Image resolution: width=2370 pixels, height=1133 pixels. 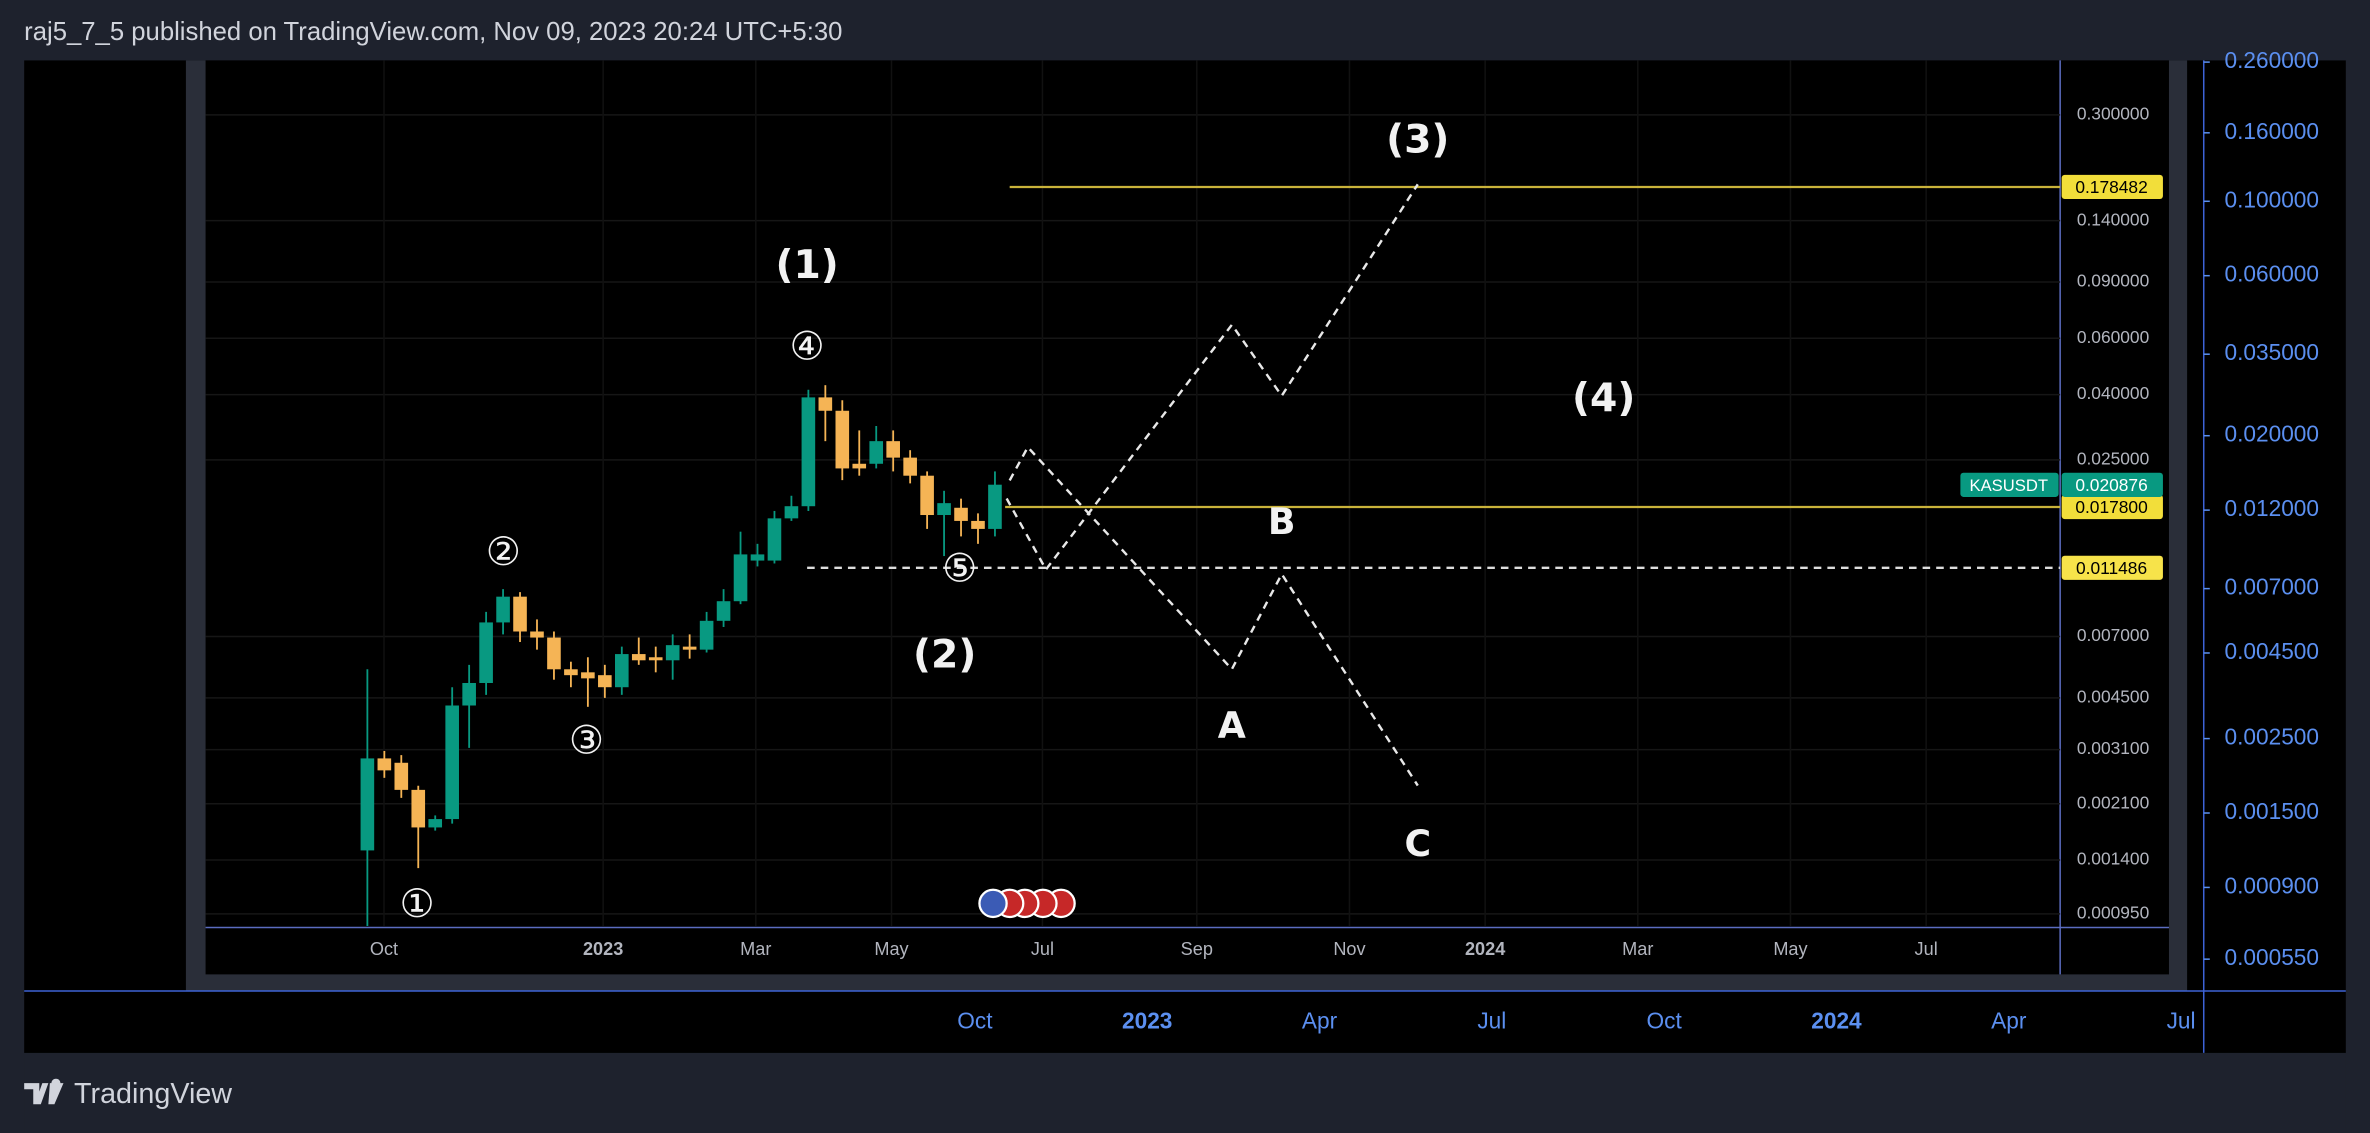 What do you see at coordinates (2271, 508) in the screenshot?
I see `y-tick-label: 0.012000` at bounding box center [2271, 508].